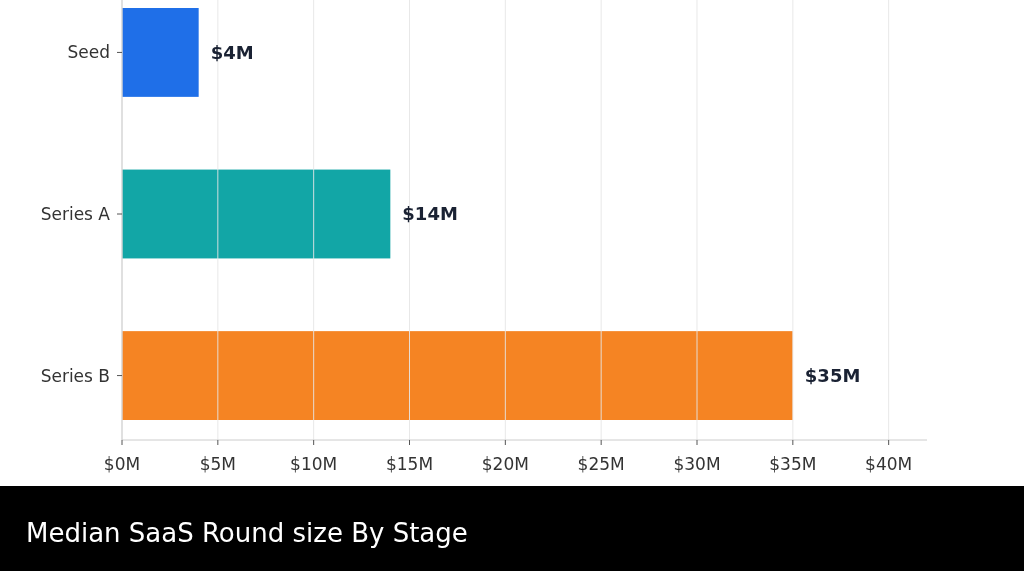  Describe the element at coordinates (314, 464) in the screenshot. I see `x-tick-label: $10M` at that location.